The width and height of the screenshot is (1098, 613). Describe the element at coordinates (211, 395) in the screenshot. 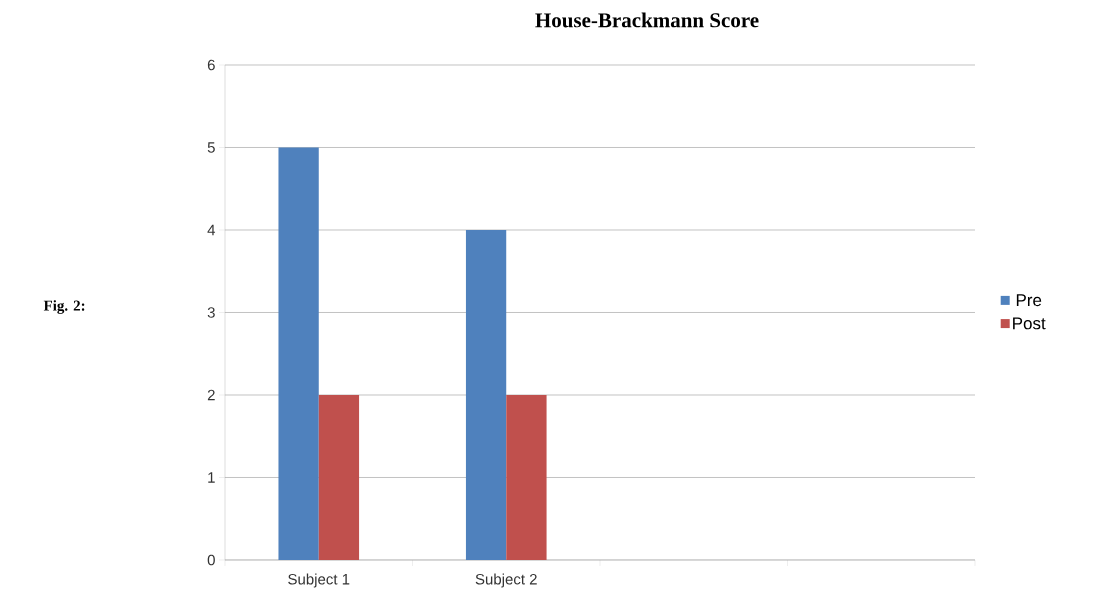

I see `y-tick-label: 2` at that location.